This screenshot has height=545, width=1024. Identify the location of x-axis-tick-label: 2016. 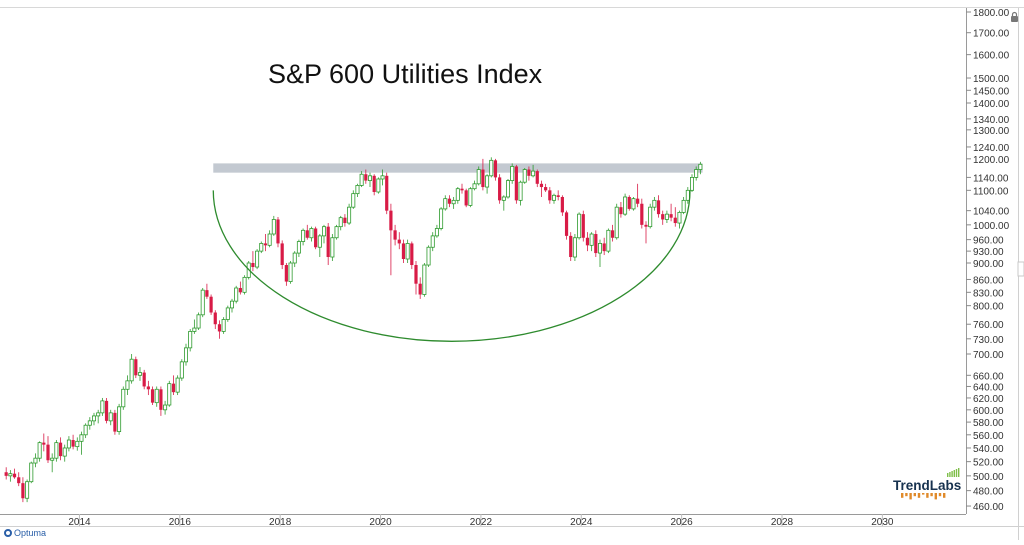
(180, 522).